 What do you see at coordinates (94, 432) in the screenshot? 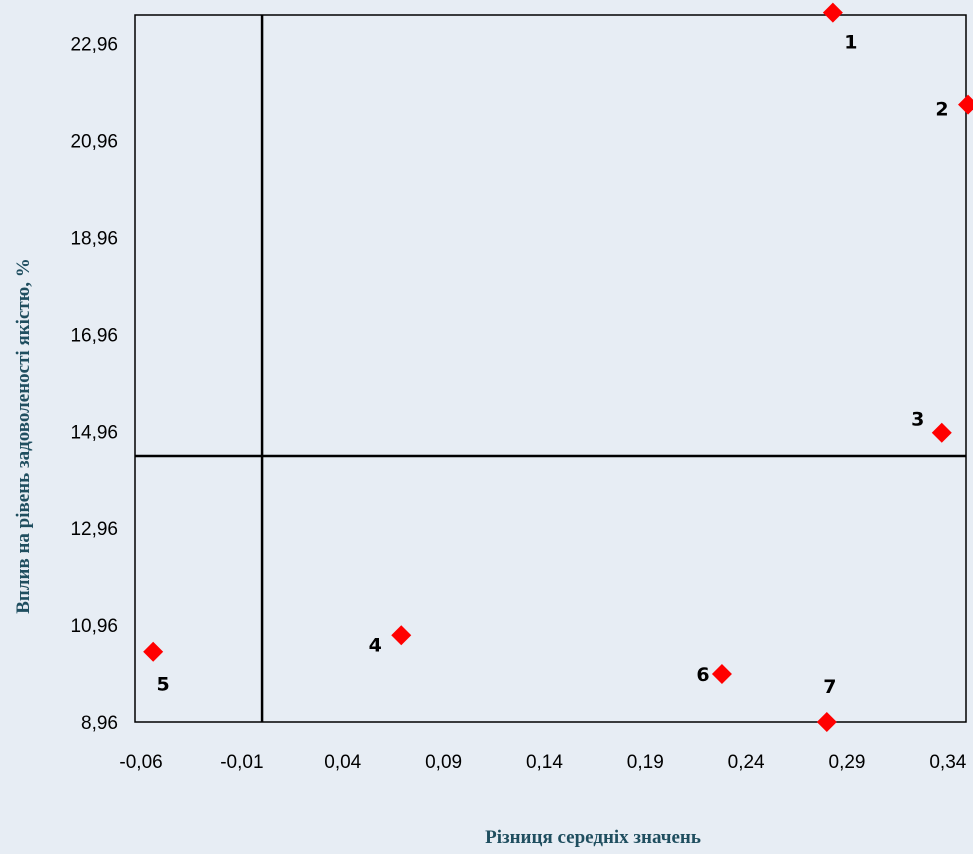
I see `y-tick-label: 14,96` at bounding box center [94, 432].